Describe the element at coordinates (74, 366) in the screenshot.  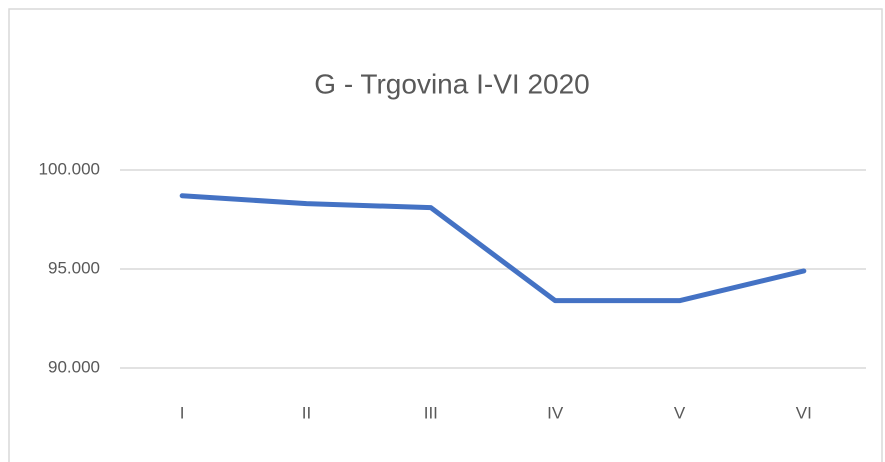
I see `y-tick-label: 90.000` at that location.